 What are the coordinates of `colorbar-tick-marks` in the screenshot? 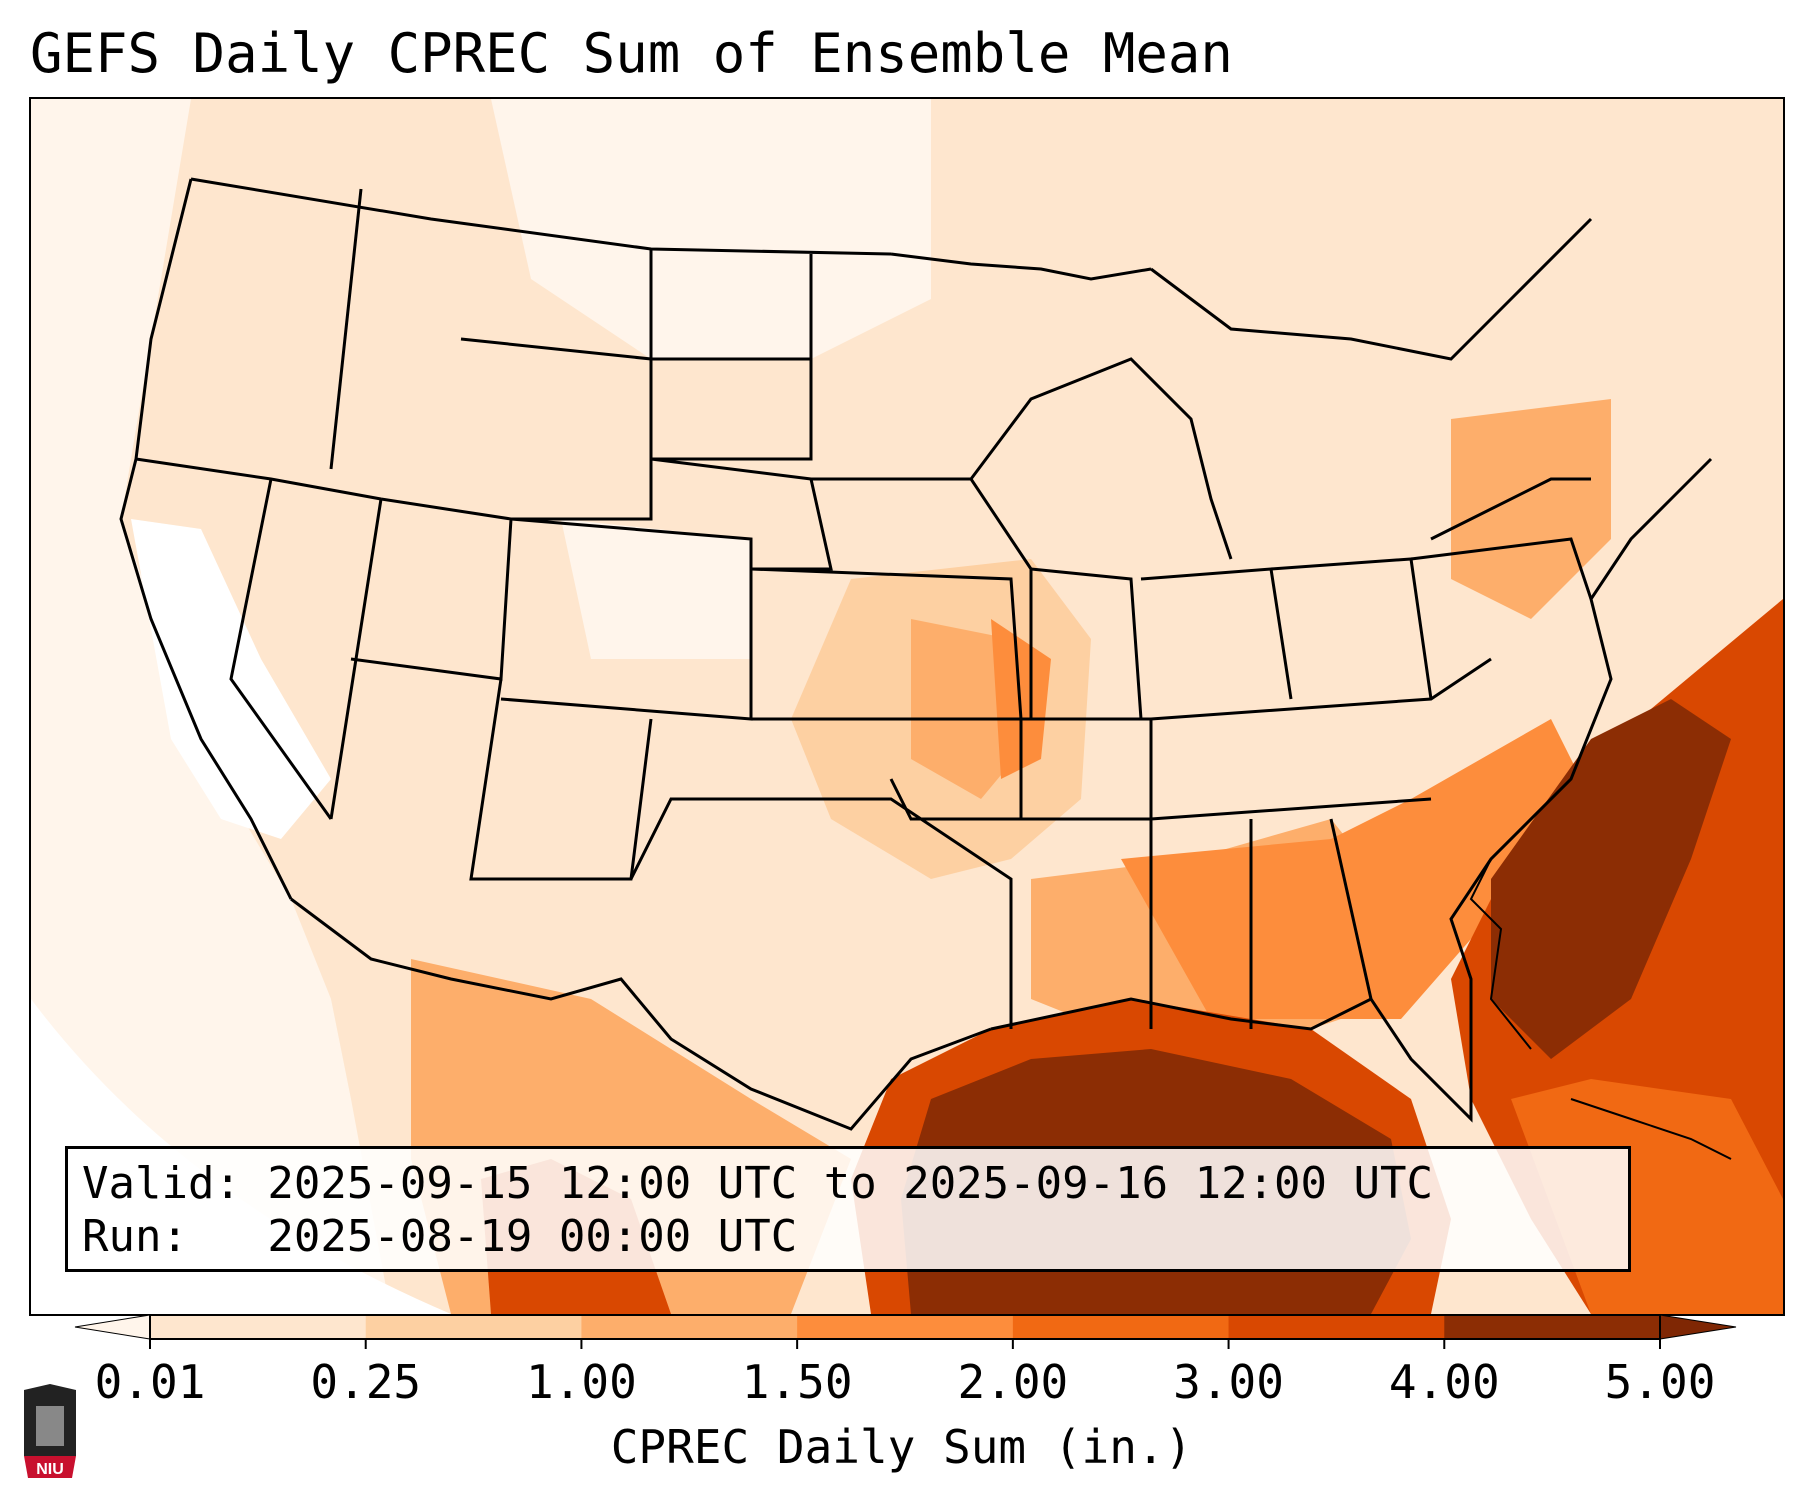 It's located at (905, 1344).